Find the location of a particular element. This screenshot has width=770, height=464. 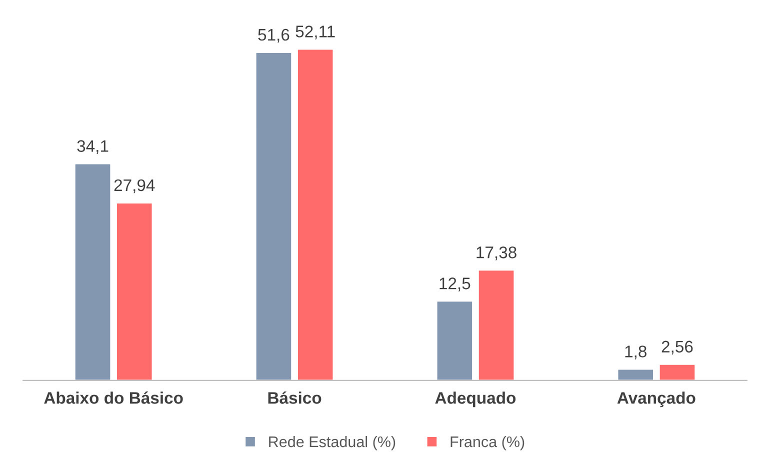

data-label: 12,5 is located at coordinates (455, 285).